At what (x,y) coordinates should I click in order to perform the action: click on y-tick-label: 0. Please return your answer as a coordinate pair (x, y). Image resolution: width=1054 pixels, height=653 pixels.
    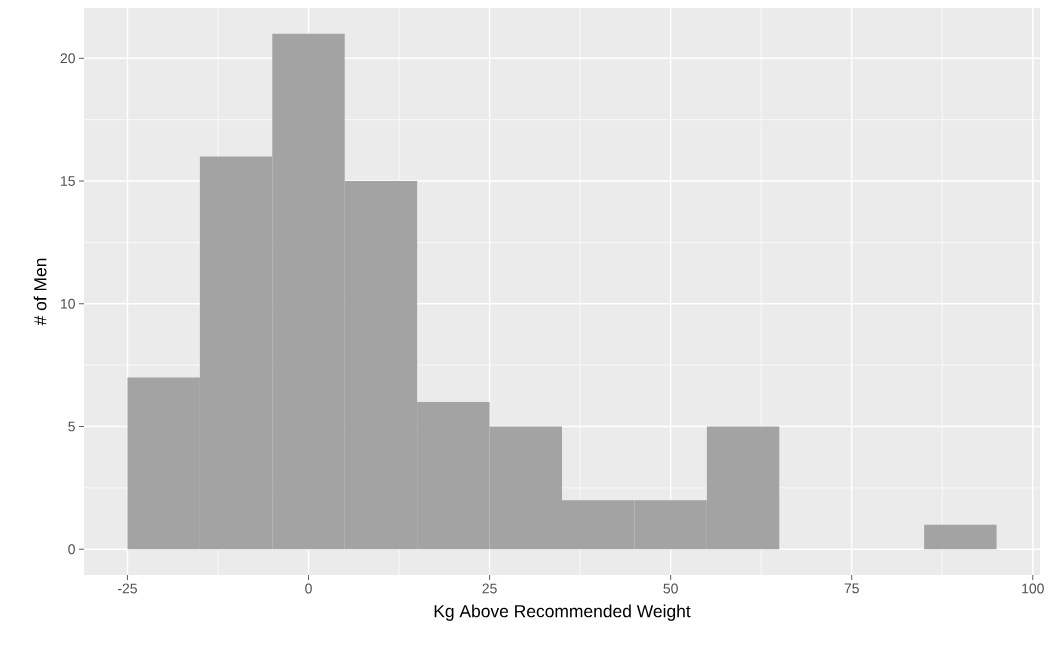
    Looking at the image, I should click on (71, 549).